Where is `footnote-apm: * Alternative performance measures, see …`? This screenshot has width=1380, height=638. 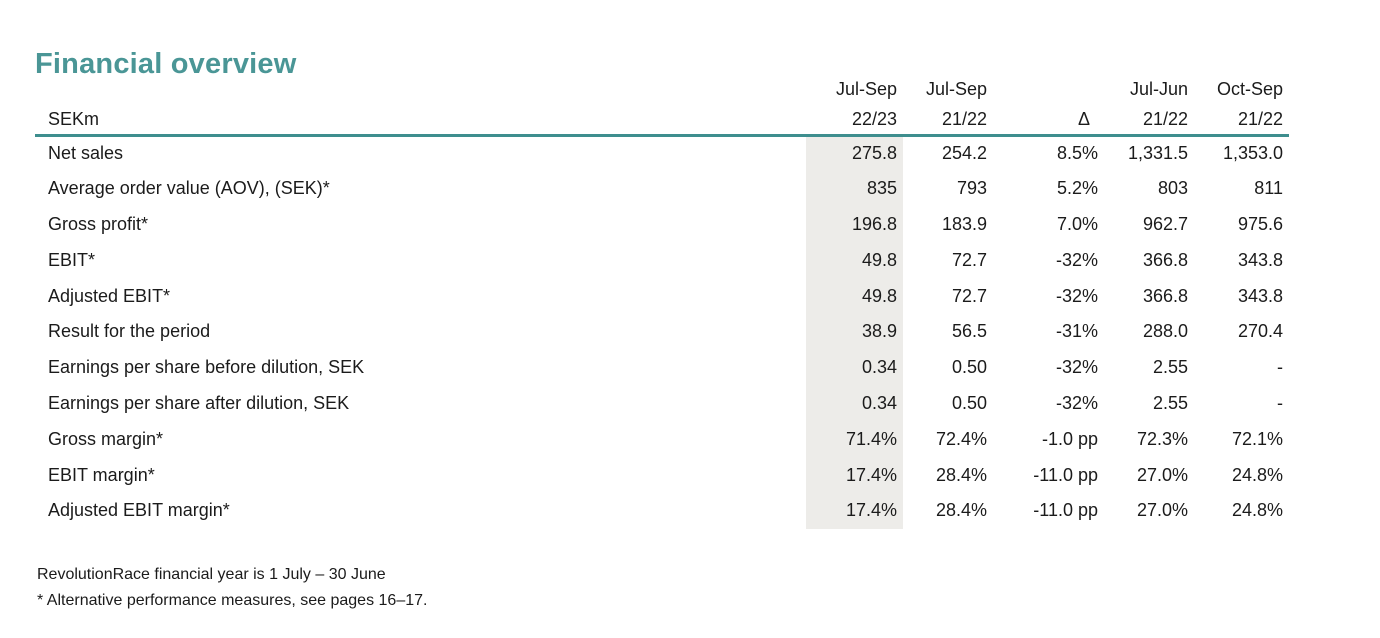 footnote-apm: * Alternative performance measures, see … is located at coordinates (232, 600).